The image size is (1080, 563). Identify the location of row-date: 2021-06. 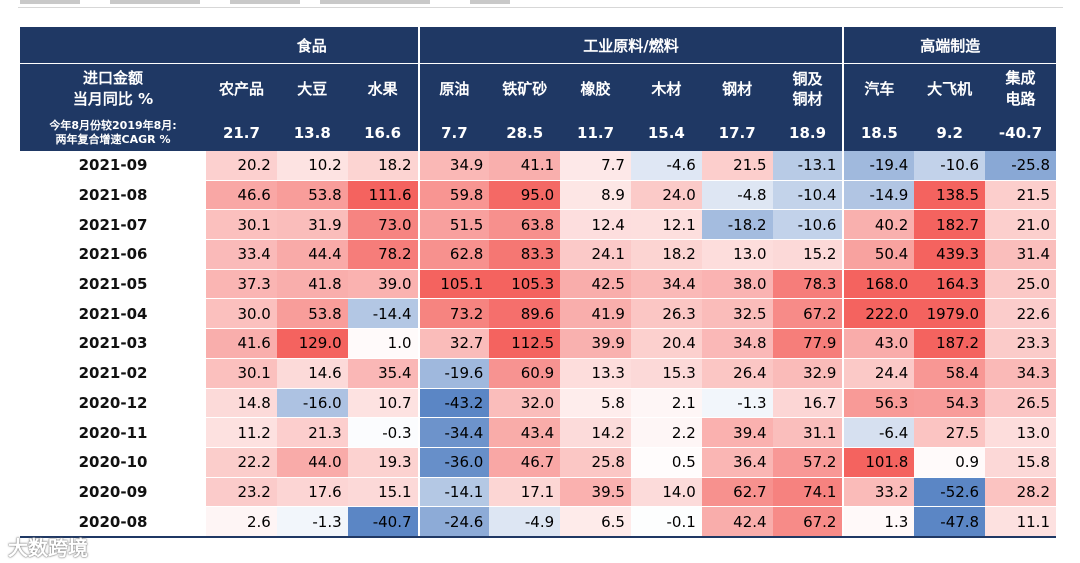
(113, 254).